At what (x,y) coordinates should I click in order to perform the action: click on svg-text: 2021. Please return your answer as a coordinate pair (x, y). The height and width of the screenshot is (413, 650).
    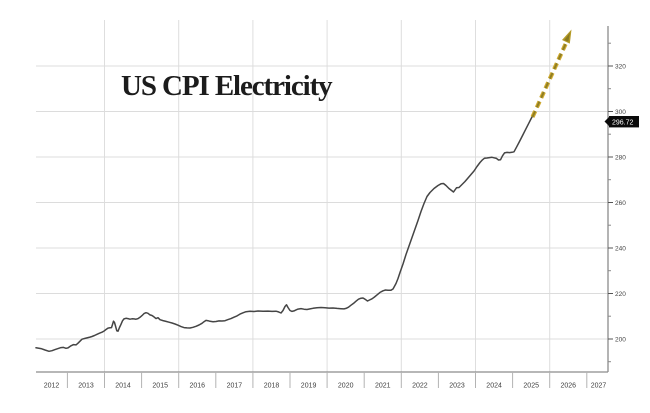
    Looking at the image, I should click on (383, 386).